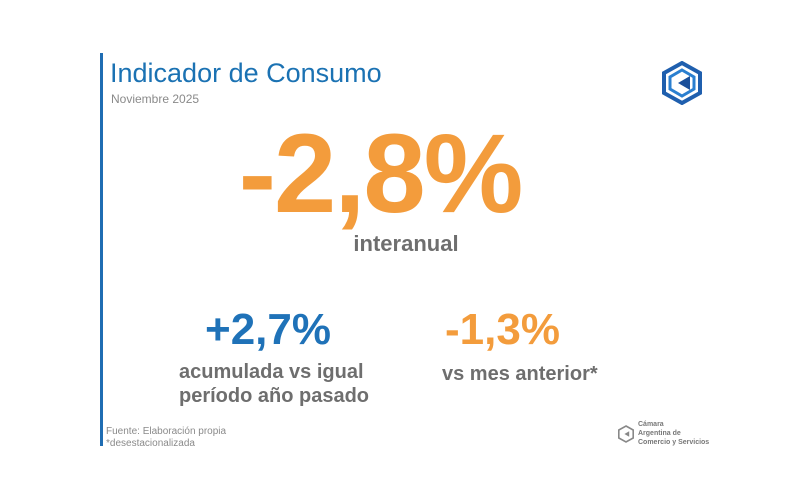  Describe the element at coordinates (268, 329) in the screenshot. I see `accumulated-stat-value: +2,7%` at that location.